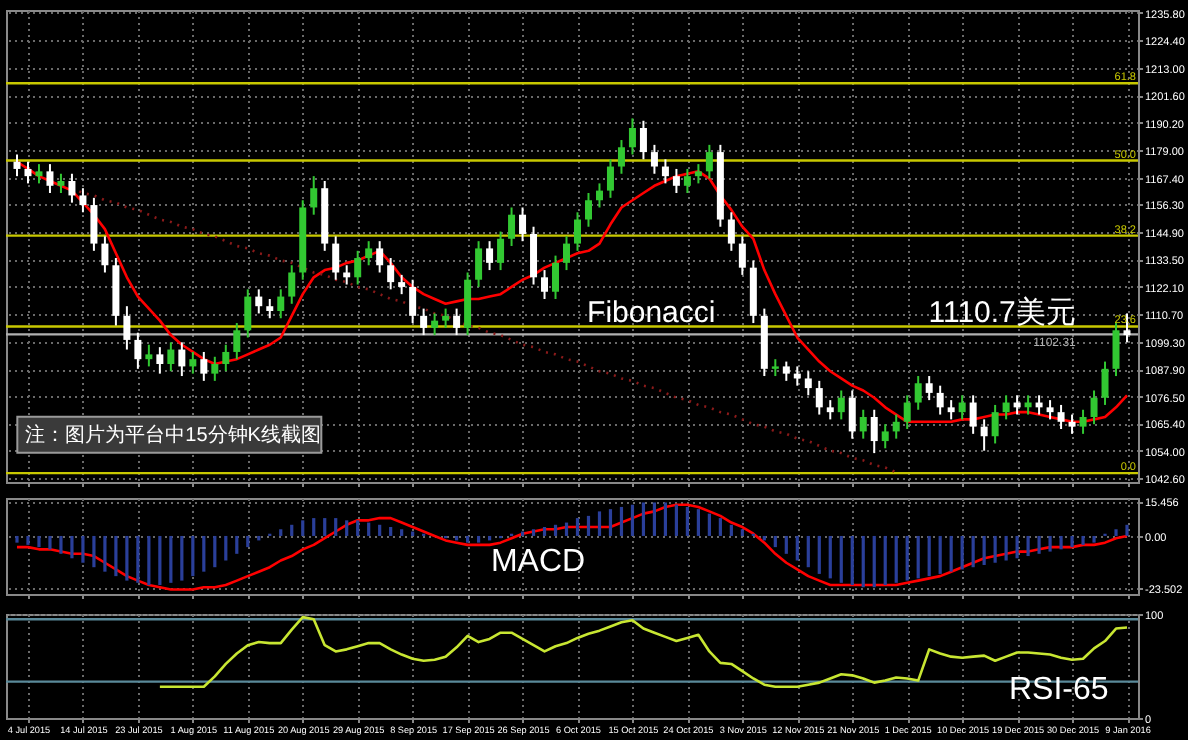  I want to click on line-series, so click(572, 547).